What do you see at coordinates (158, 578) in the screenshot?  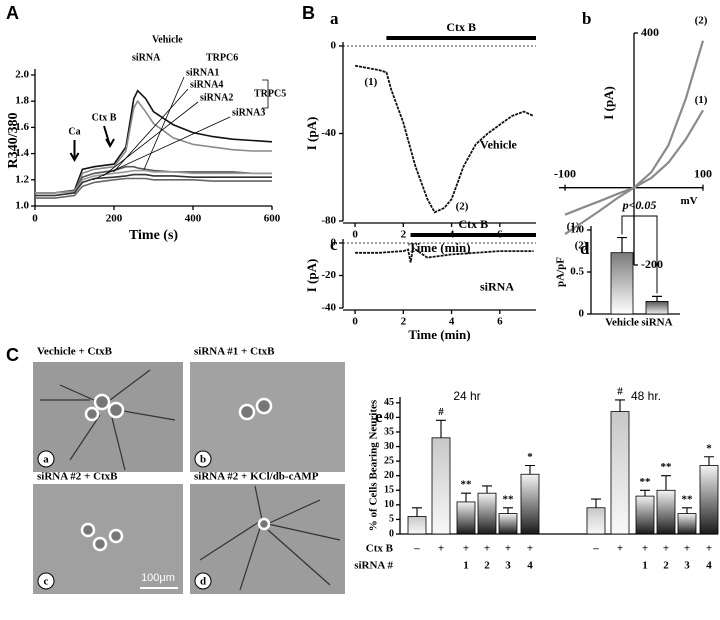 I see `scale-label: 100μm` at bounding box center [158, 578].